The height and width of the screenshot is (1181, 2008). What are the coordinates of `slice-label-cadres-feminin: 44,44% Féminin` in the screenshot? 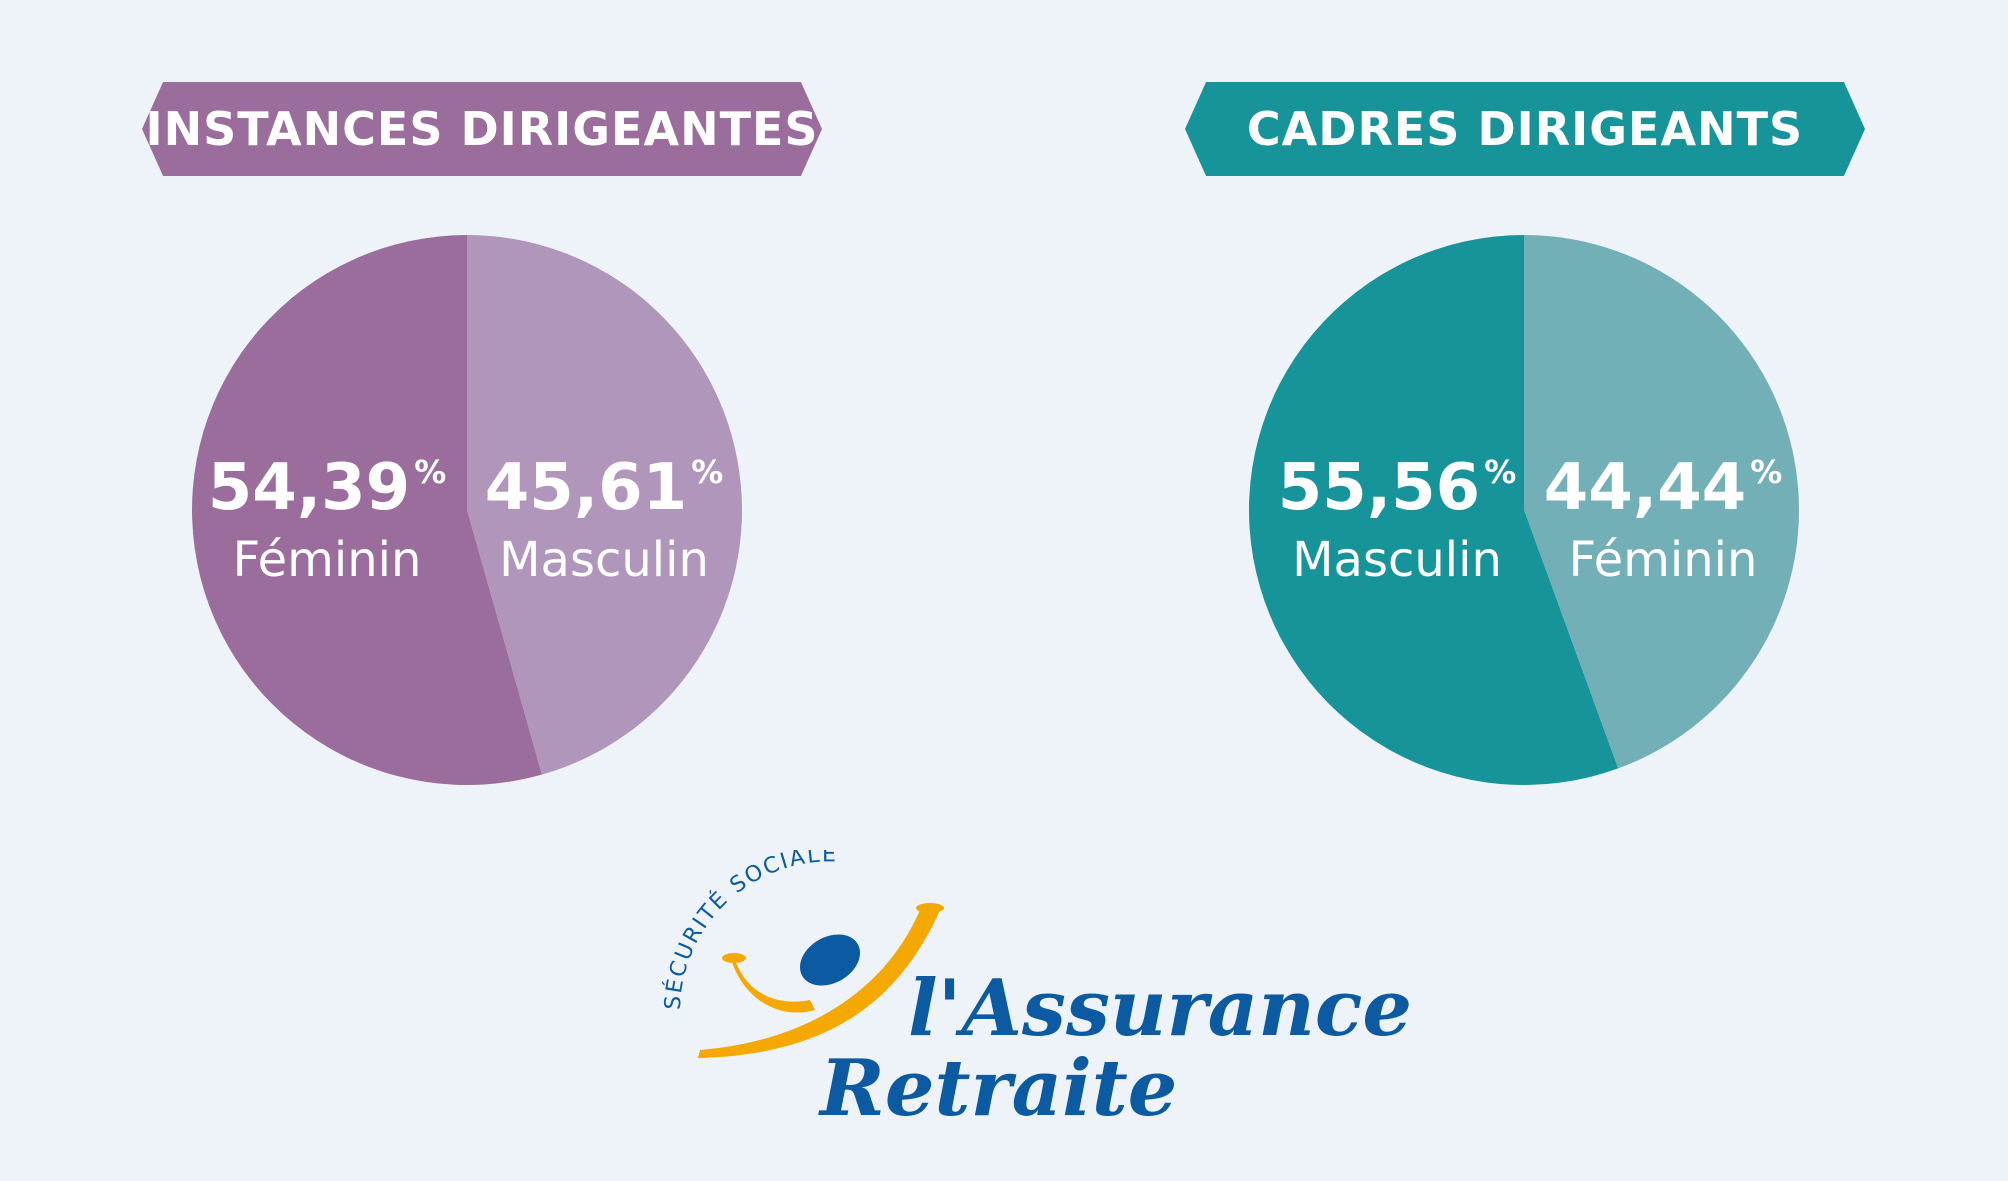 It's located at (1663, 512).